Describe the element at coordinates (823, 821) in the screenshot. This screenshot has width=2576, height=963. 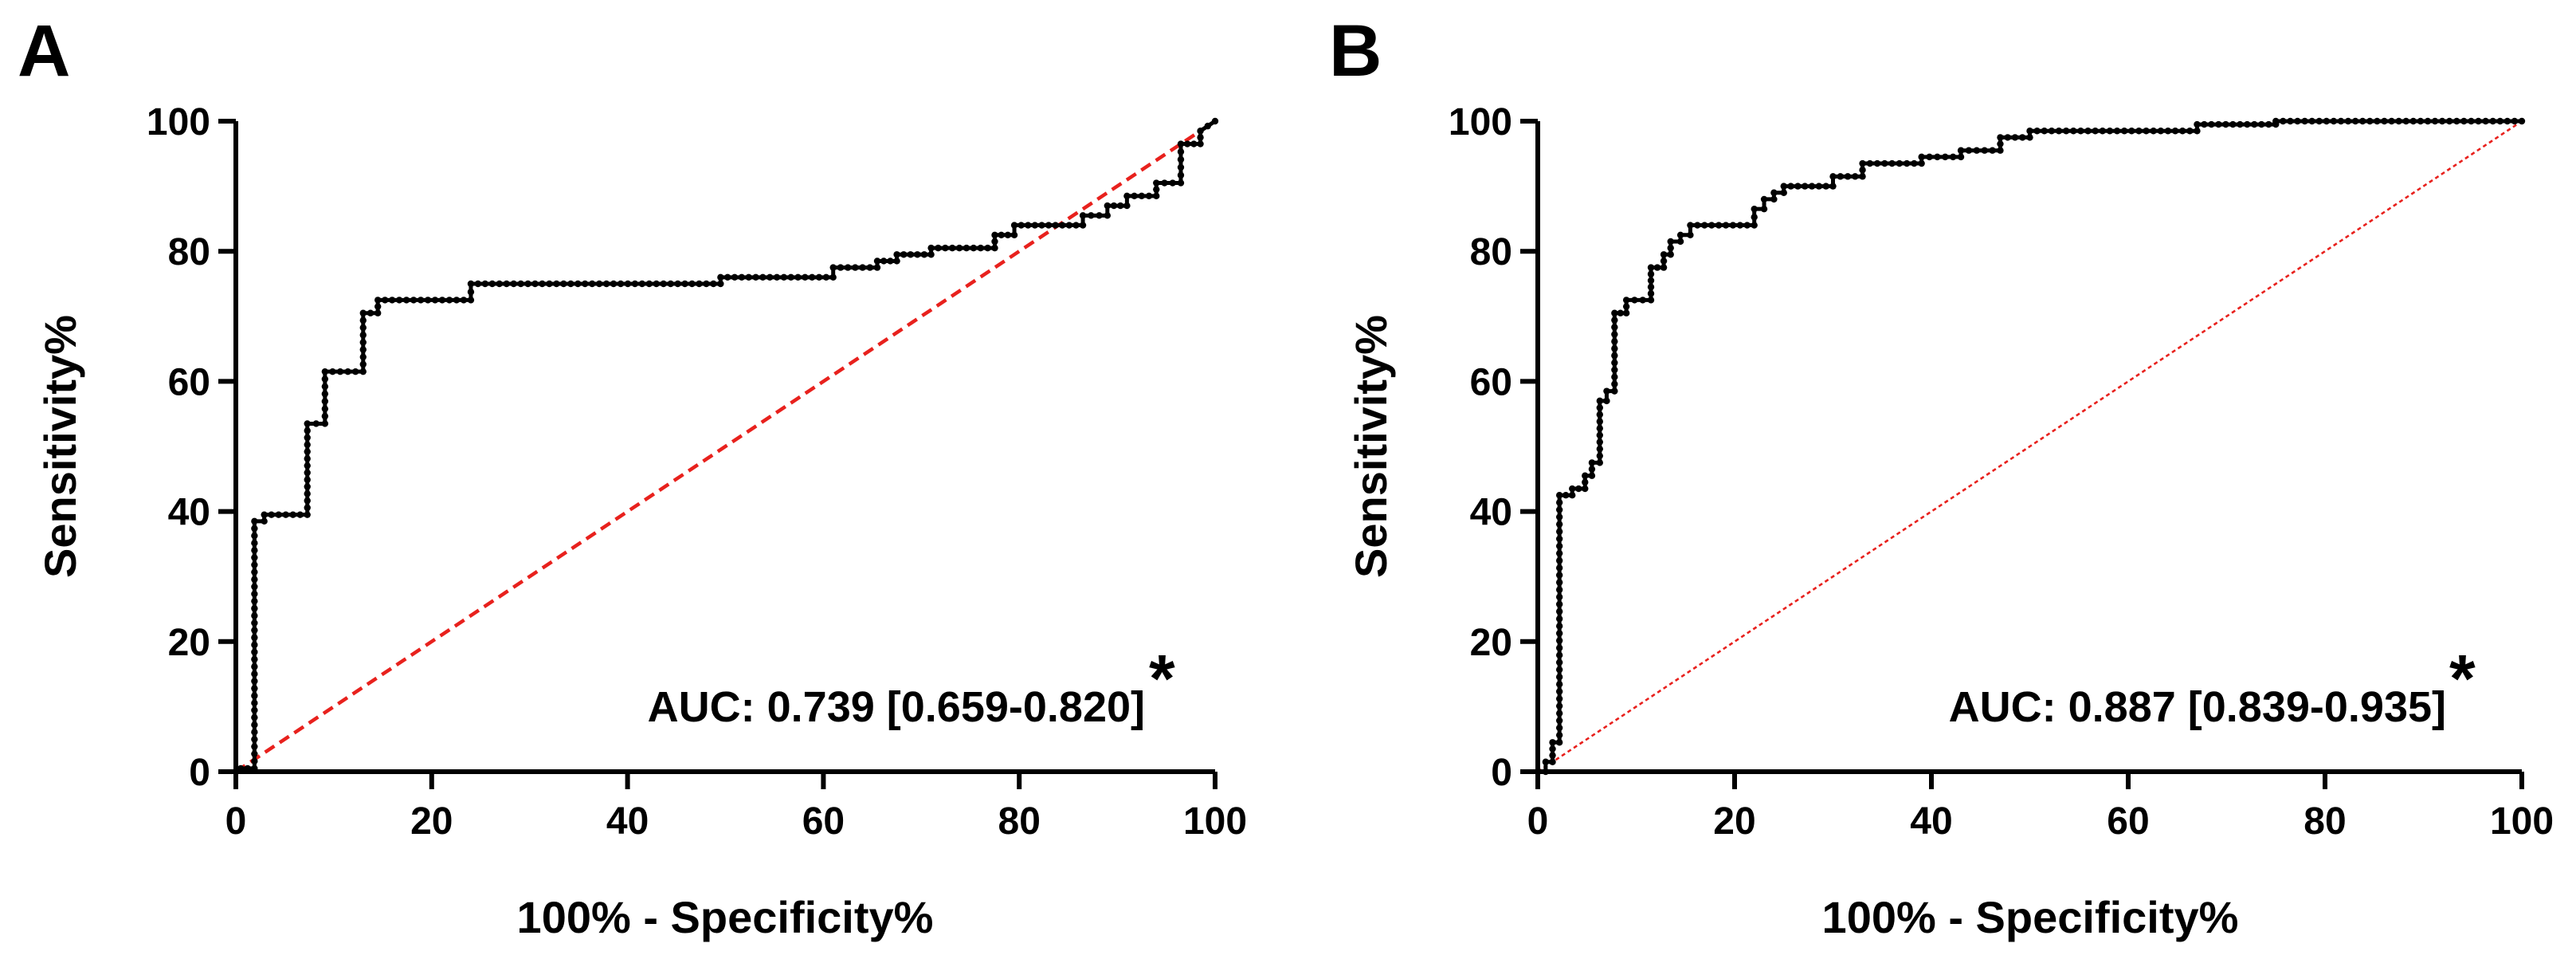
I see `panel-a-x-tick-label-60: 60` at that location.